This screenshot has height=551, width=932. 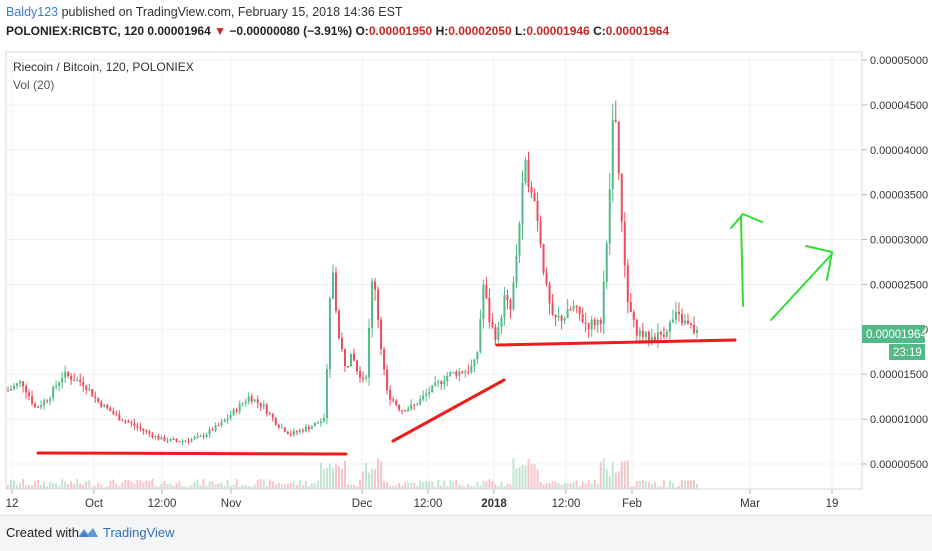 I want to click on price-change: −0.00000080 (−3.91%), so click(x=291, y=31).